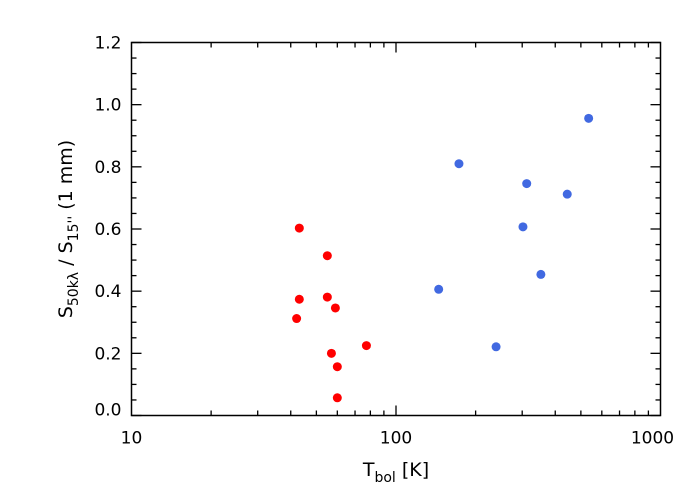 The image size is (700, 500). I want to click on x-tick-label: 10, so click(132, 439).